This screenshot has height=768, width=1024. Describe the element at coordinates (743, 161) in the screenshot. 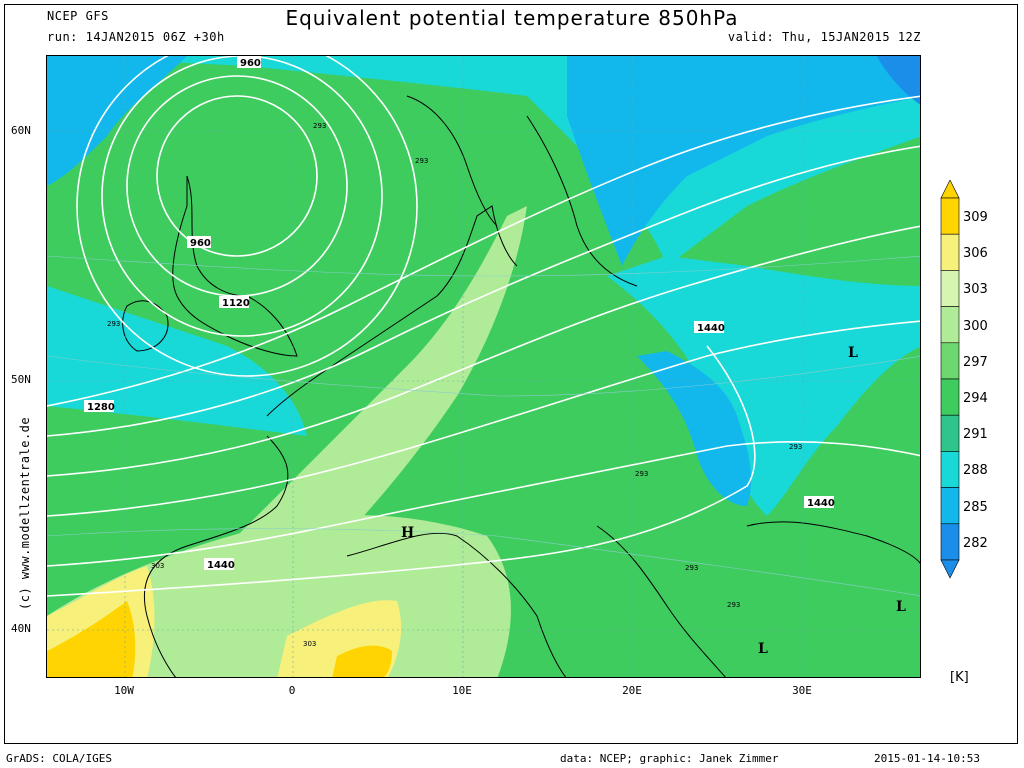

I see `cold-region-northeast` at that location.